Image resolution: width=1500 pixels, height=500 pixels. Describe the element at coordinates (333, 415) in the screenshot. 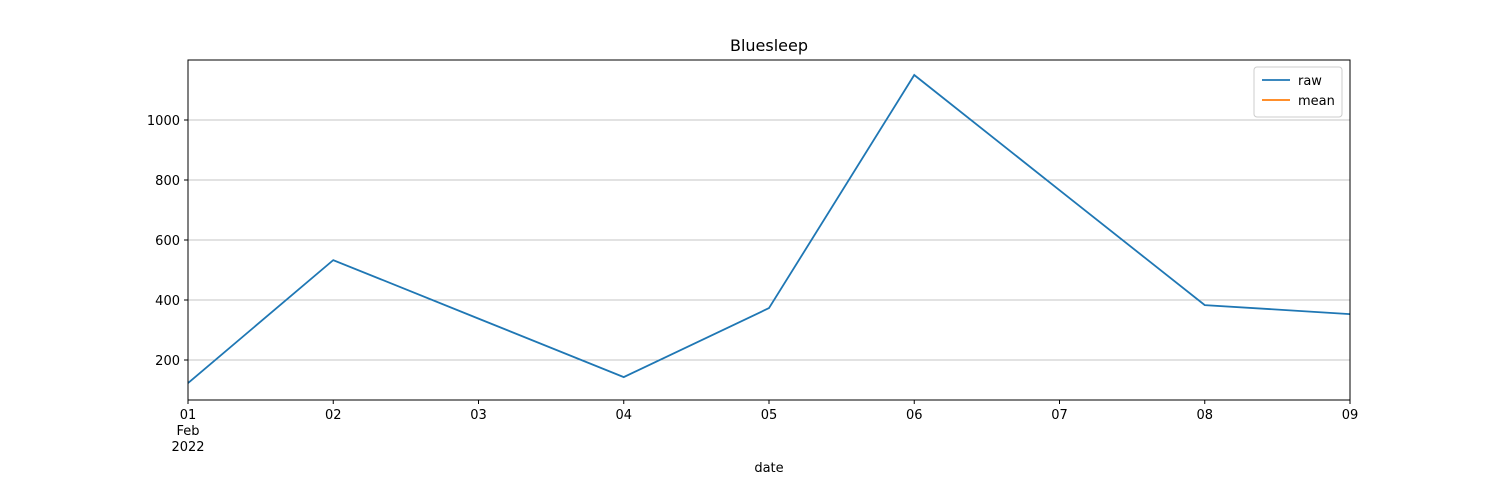

I see `x-tick-label: 02` at that location.